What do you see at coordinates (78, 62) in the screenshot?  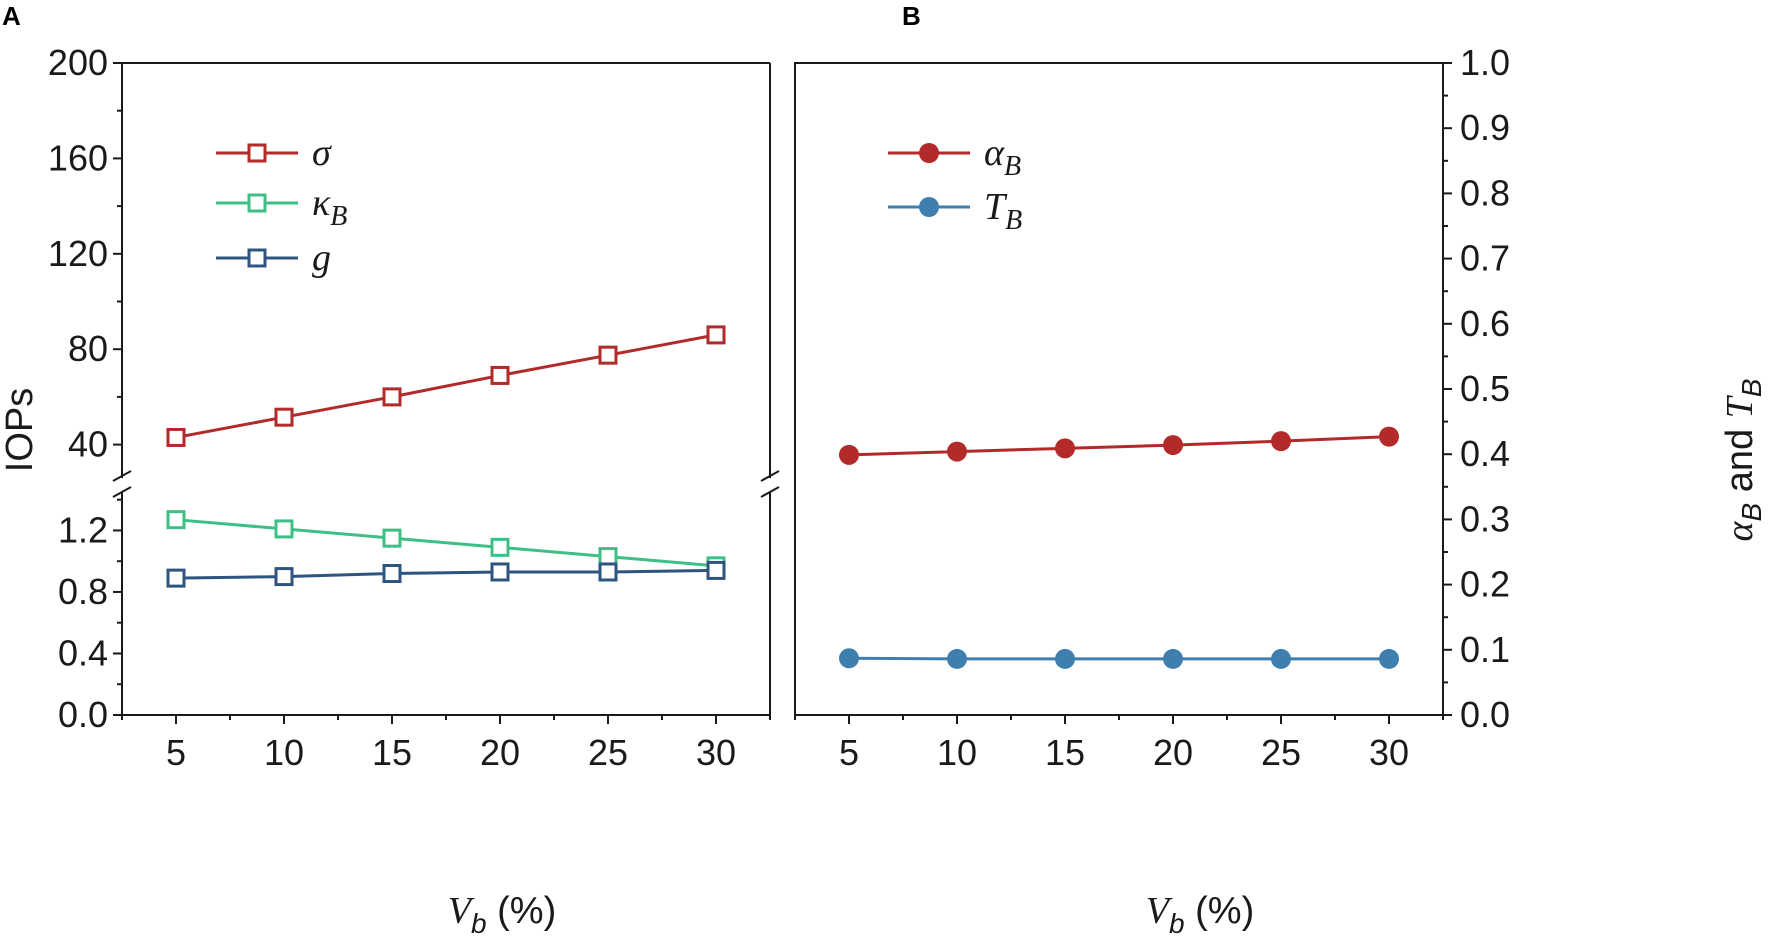 I see `panel-a-y-tick-label: 200` at bounding box center [78, 62].